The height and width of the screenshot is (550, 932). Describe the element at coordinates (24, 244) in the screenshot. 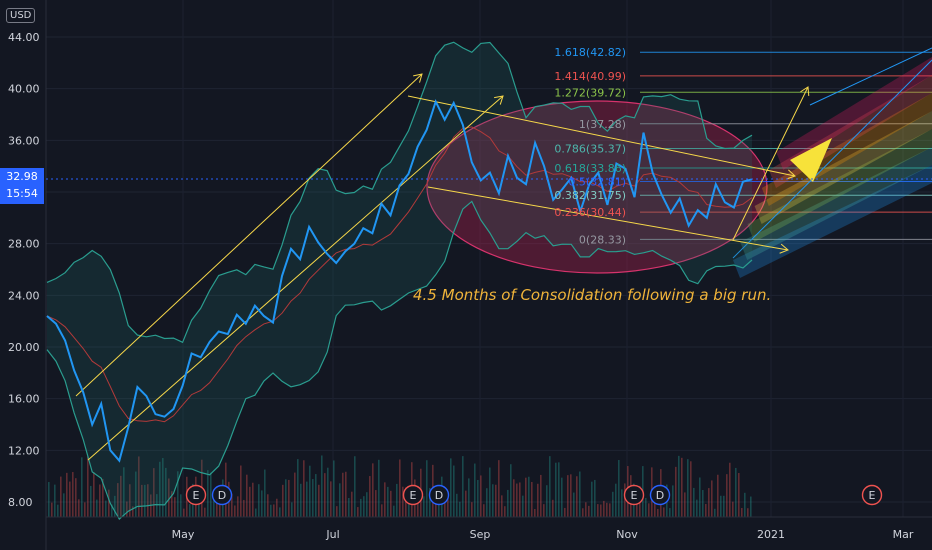

I see `y-tick-label: 28.00` at that location.